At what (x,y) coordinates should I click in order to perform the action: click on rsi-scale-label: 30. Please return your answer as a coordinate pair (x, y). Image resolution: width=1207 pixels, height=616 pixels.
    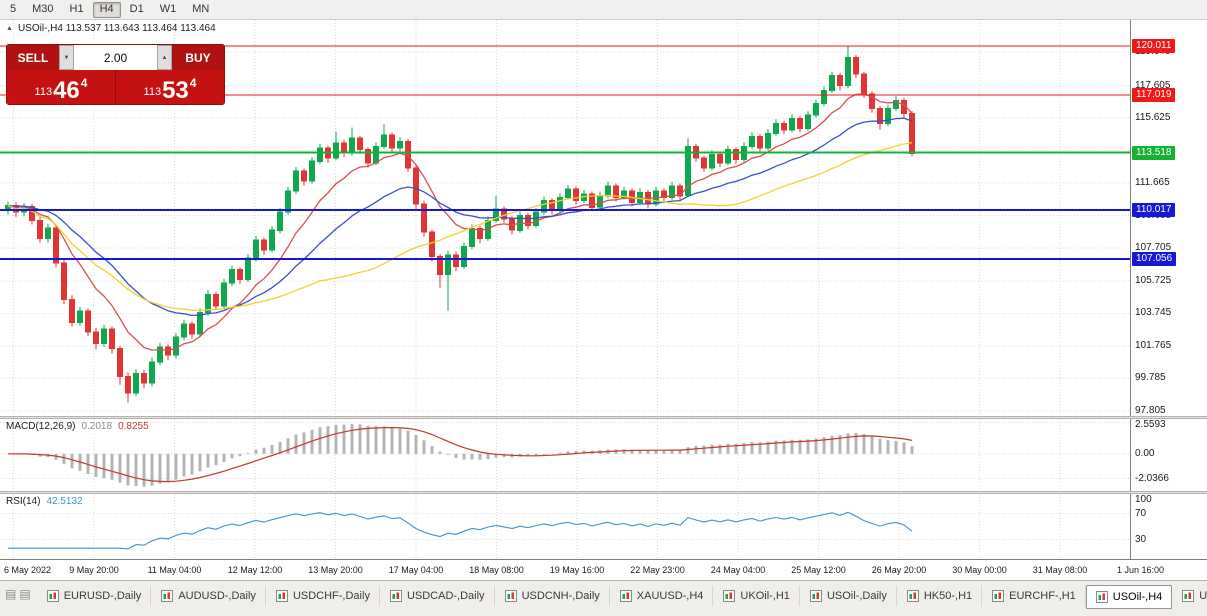
    Looking at the image, I should click on (1141, 539).